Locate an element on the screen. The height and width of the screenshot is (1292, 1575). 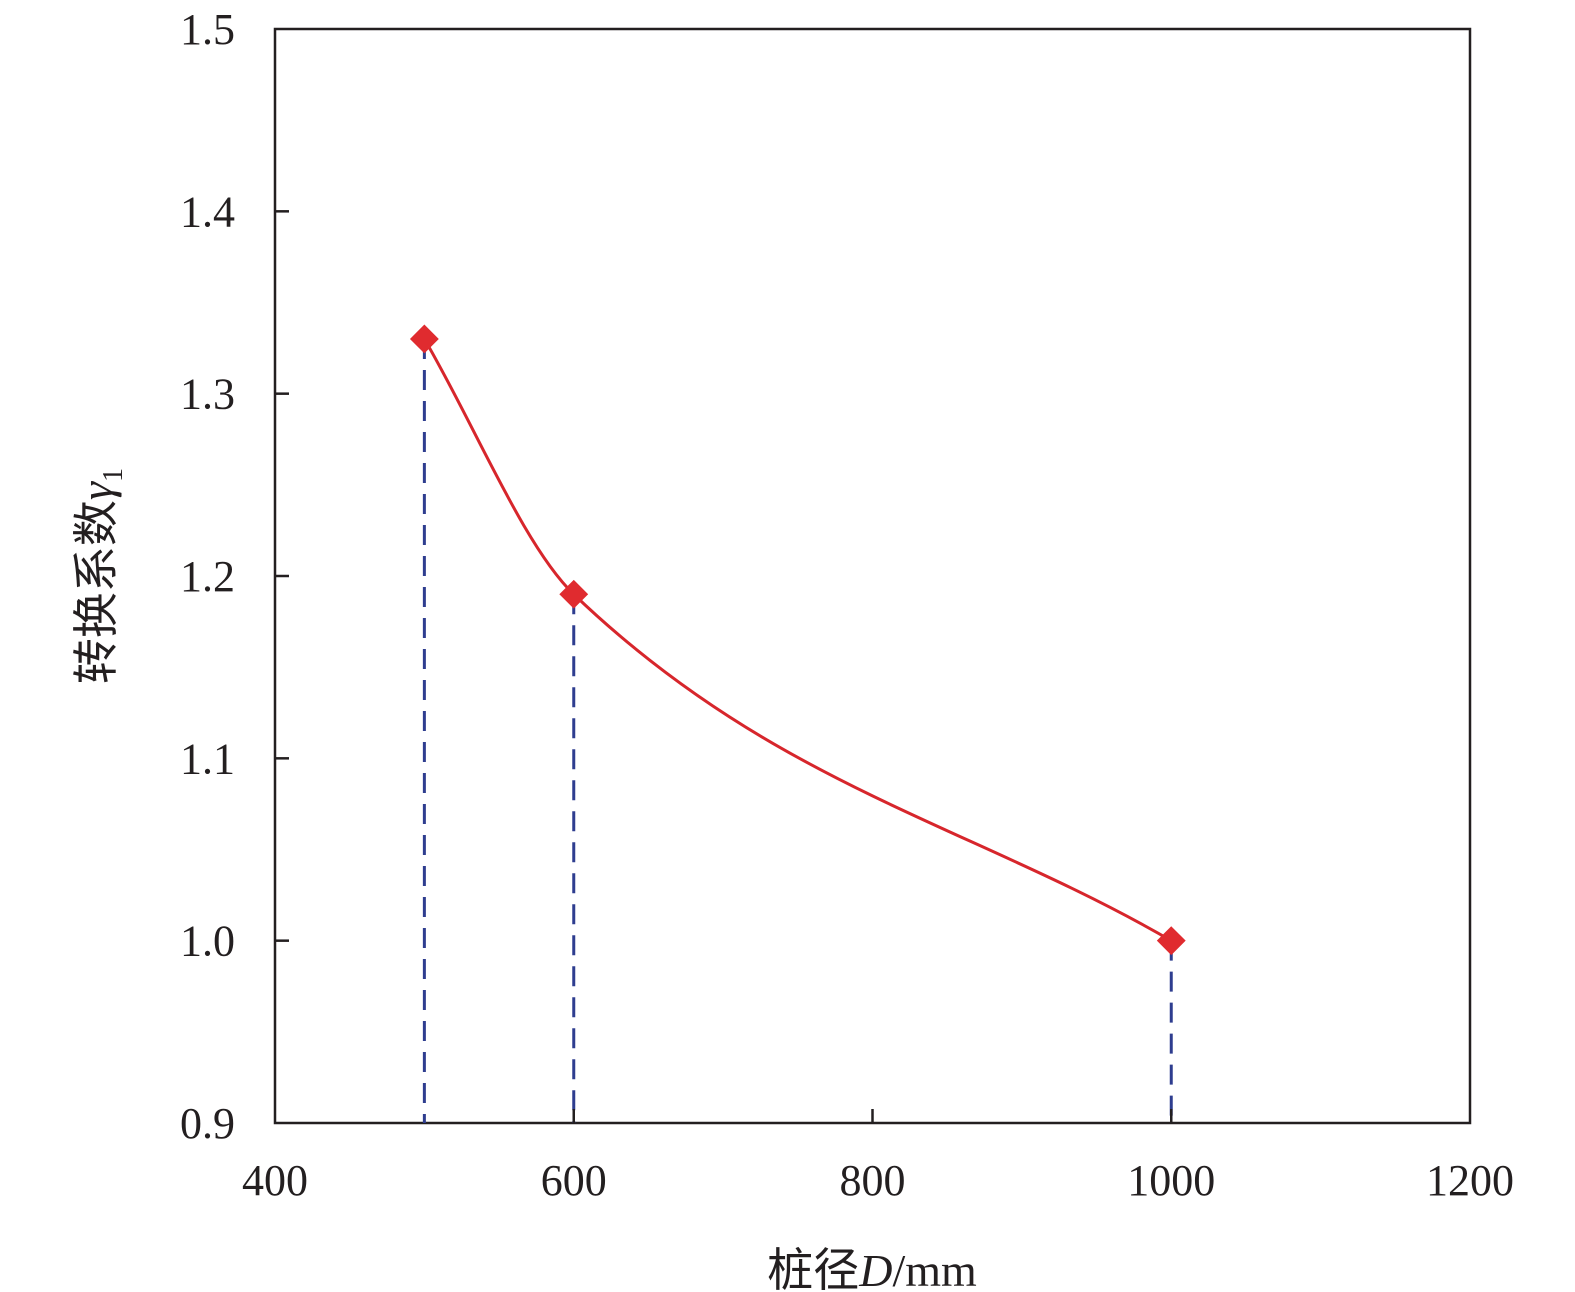
y-axis-title-variable: γ is located at coordinates (96, 490).